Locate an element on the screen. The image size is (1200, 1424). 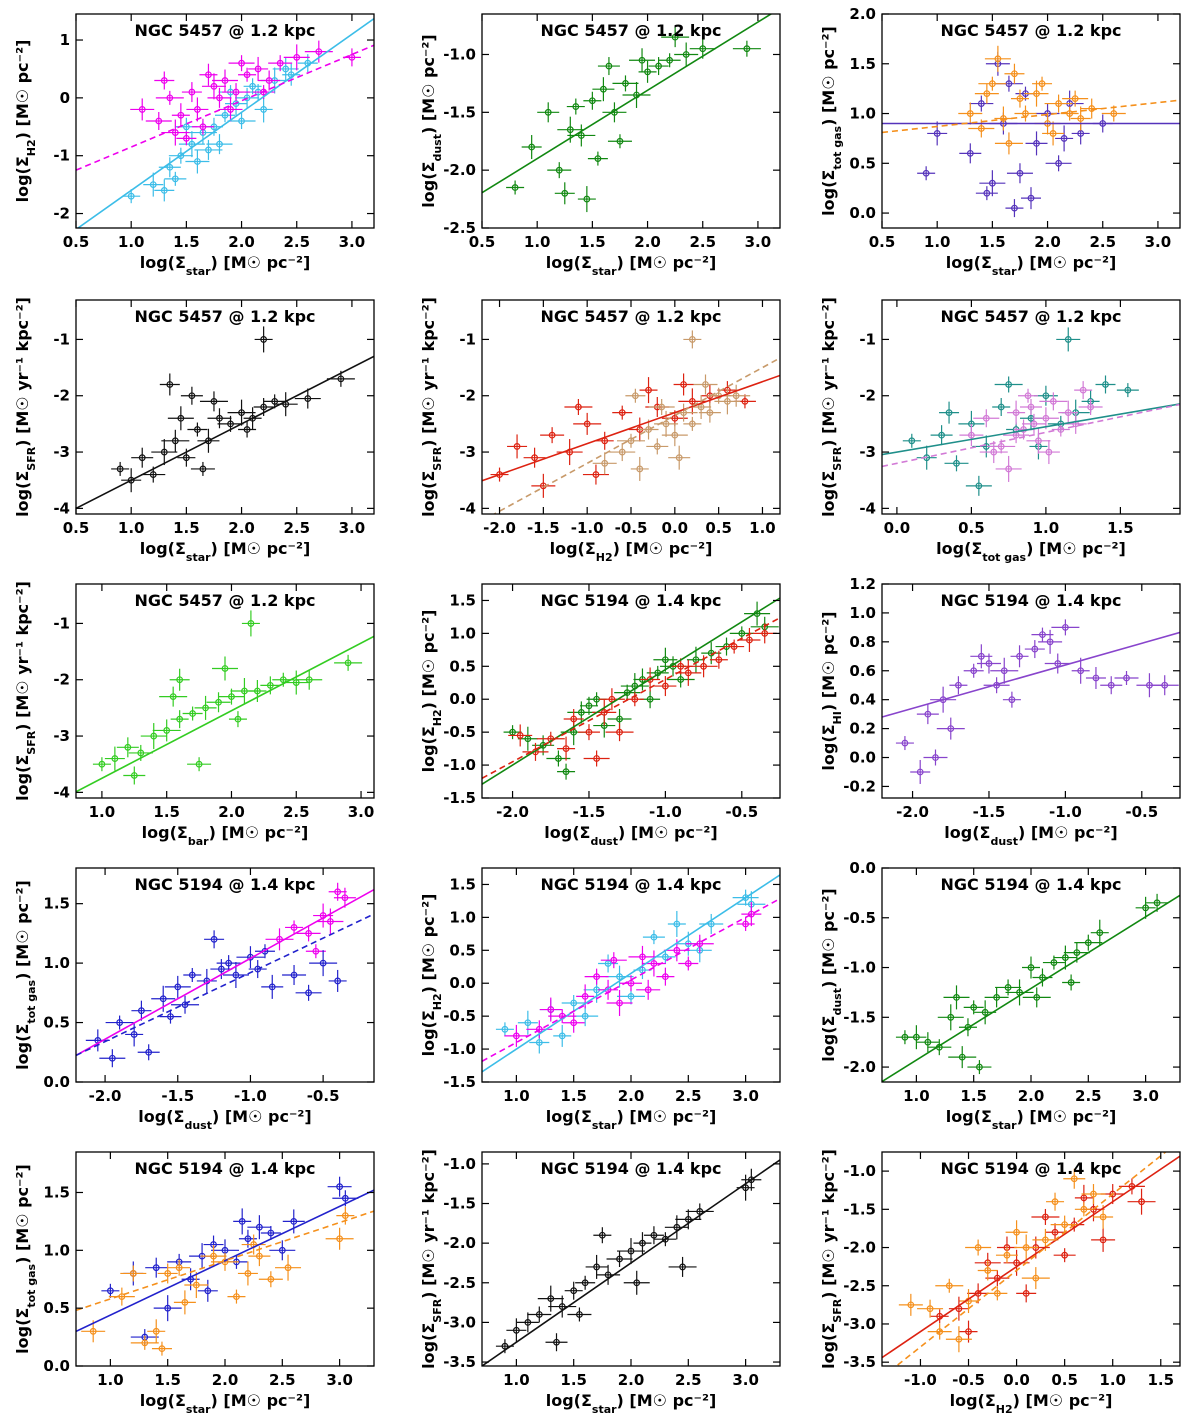
x-tick-label: -1.0 is located at coordinates (587, 528).